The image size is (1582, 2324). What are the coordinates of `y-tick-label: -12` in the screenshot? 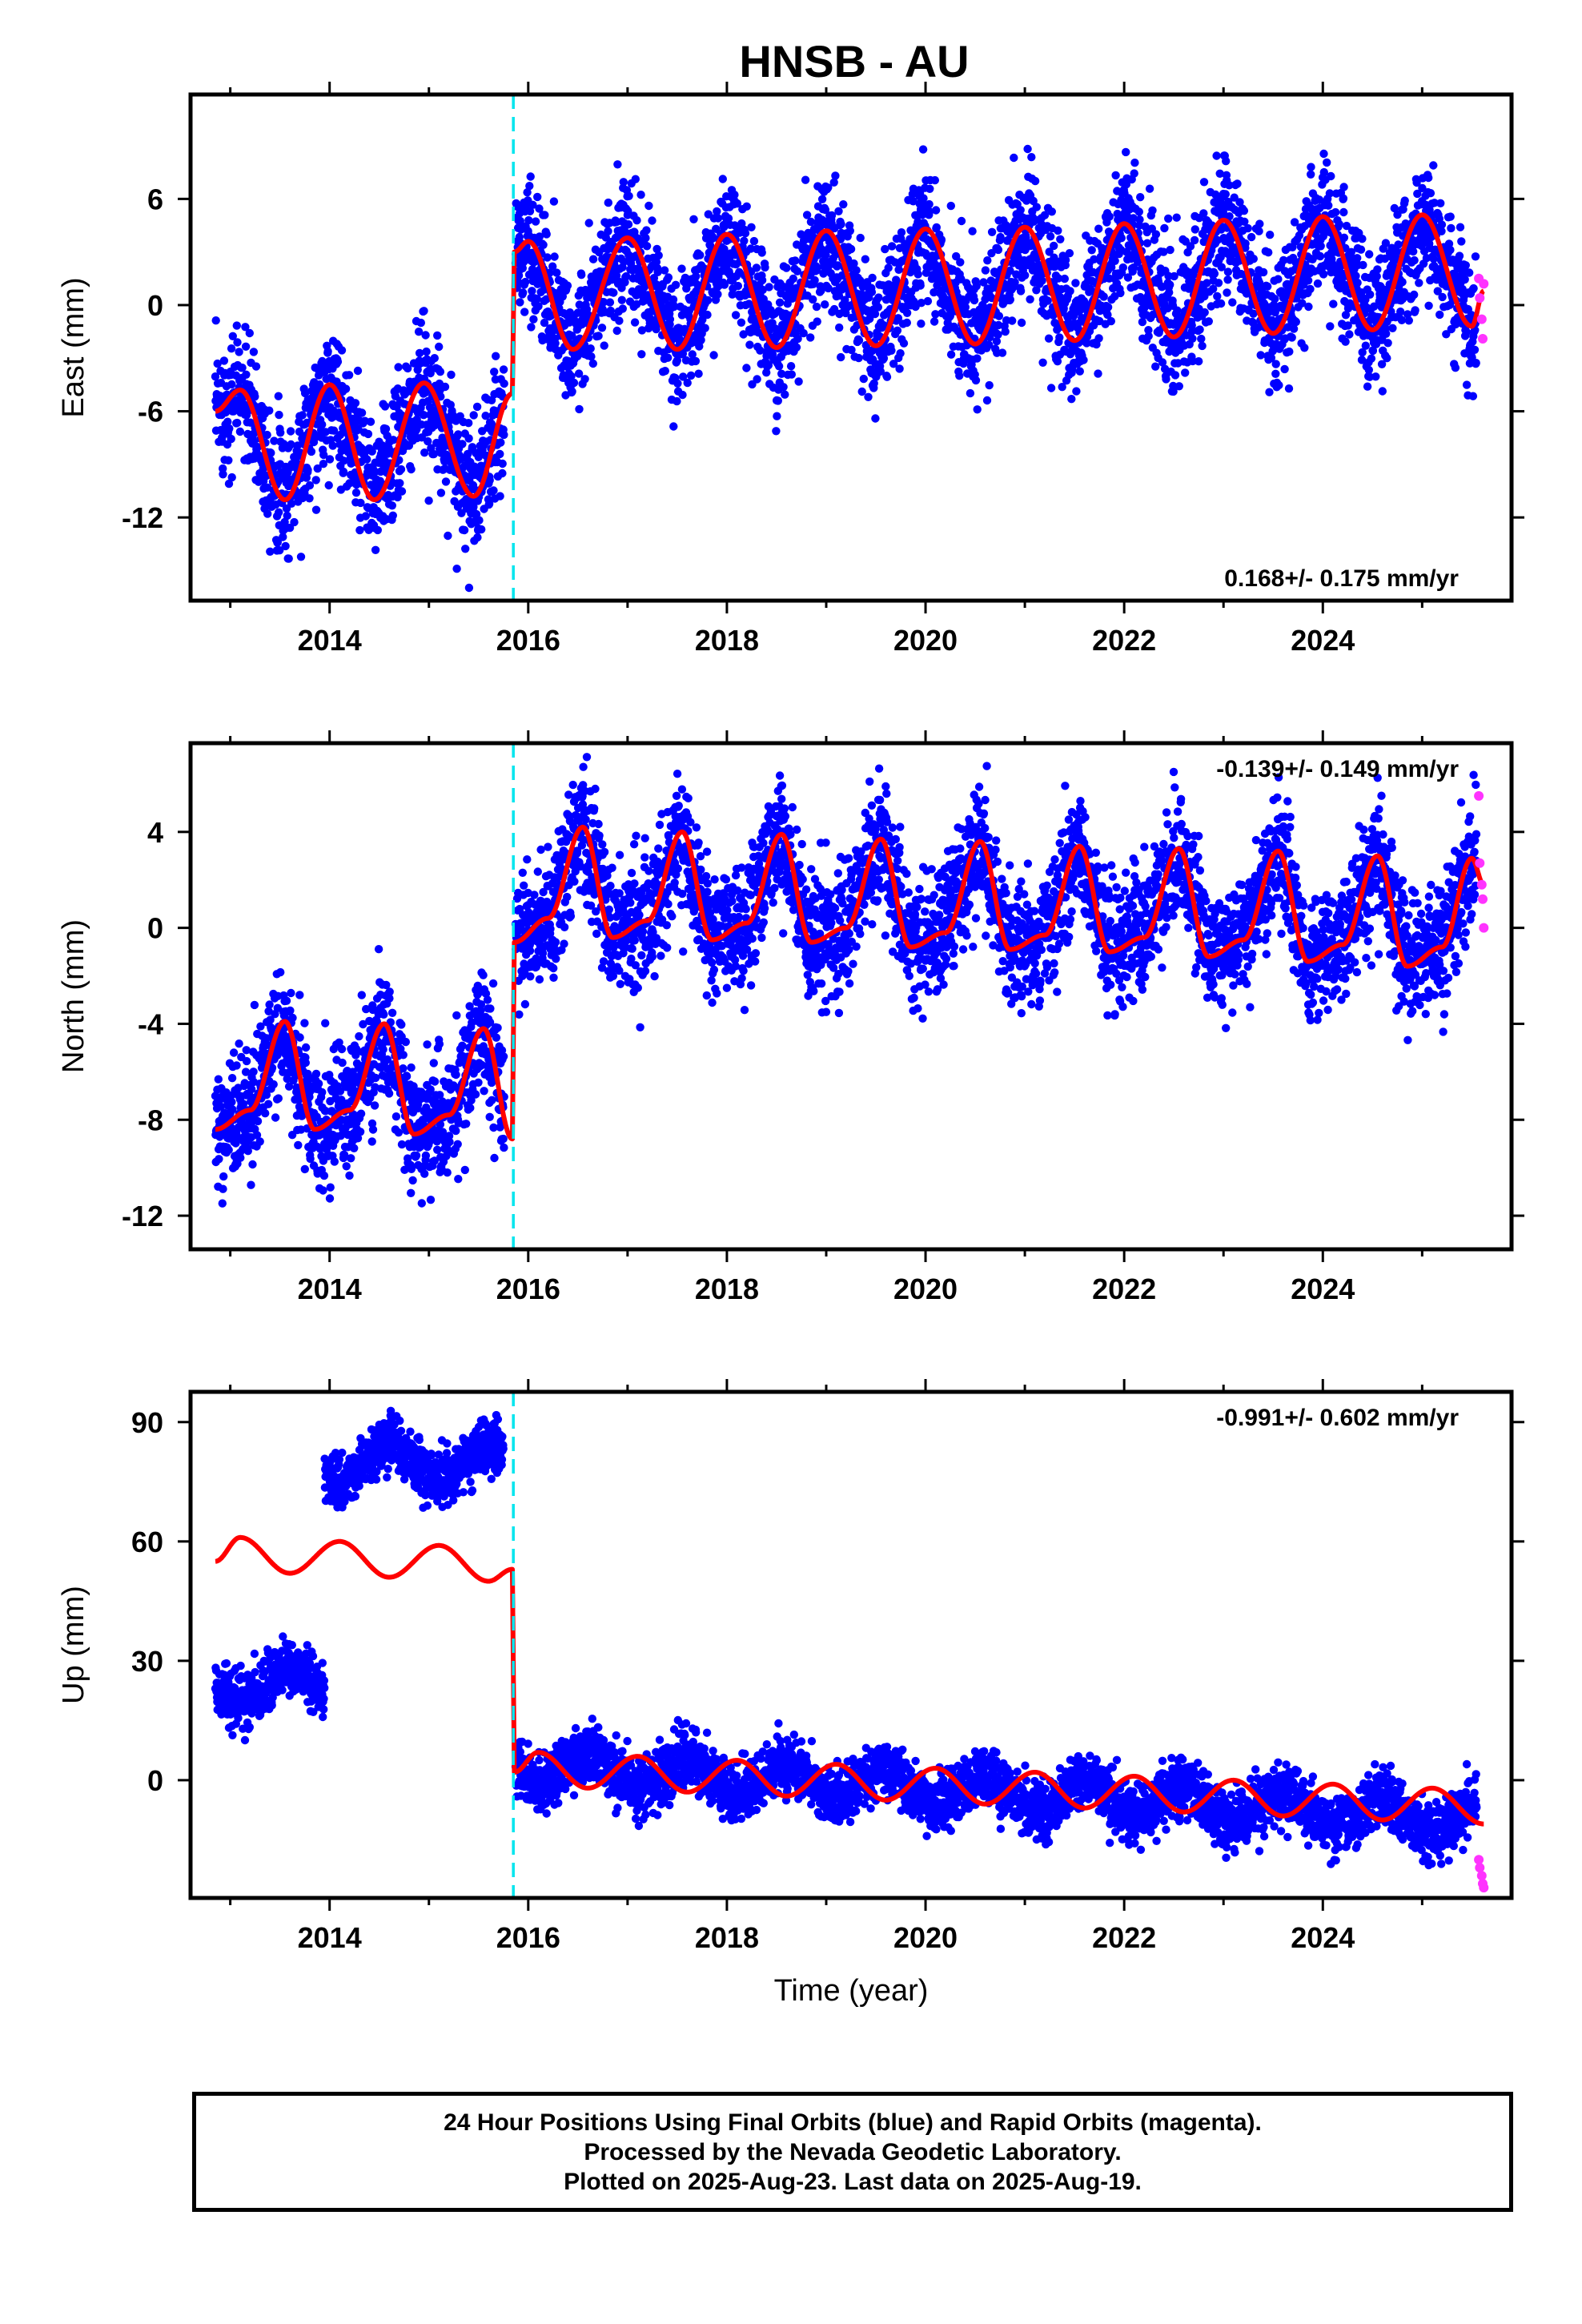 It's located at (142, 517).